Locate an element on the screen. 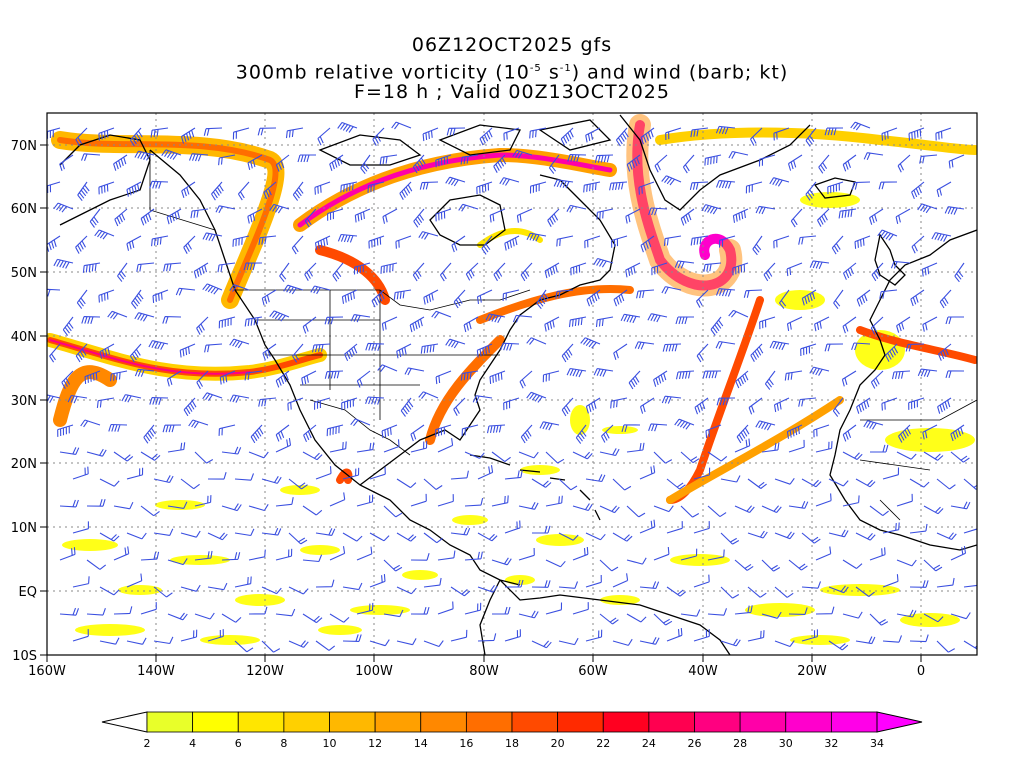 The image size is (1024, 768). title-run: 06Z12OCT2025 gfs is located at coordinates (512, 45).